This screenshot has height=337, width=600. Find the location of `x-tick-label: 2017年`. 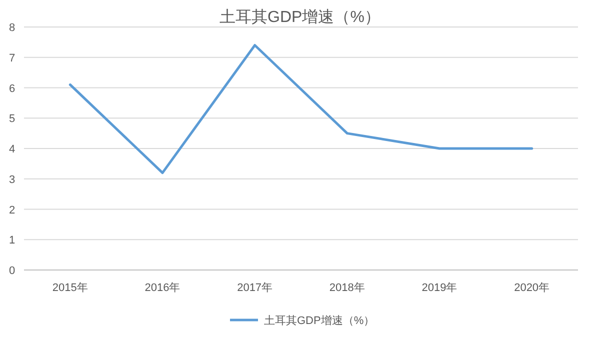

x-tick-label: 2017年 is located at coordinates (255, 288).